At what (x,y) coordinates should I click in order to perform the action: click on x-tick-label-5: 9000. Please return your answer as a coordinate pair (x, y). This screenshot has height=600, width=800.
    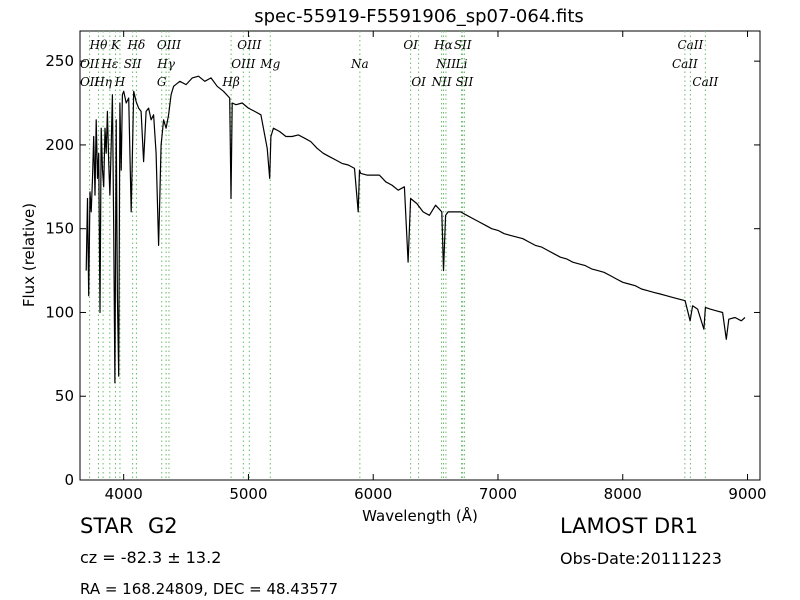
    Looking at the image, I should click on (747, 494).